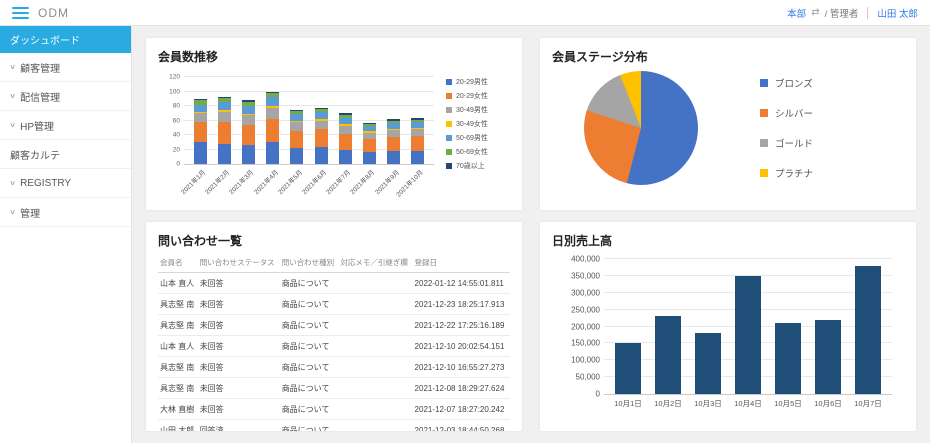  I want to click on y-tick-label: 100, so click(174, 91).